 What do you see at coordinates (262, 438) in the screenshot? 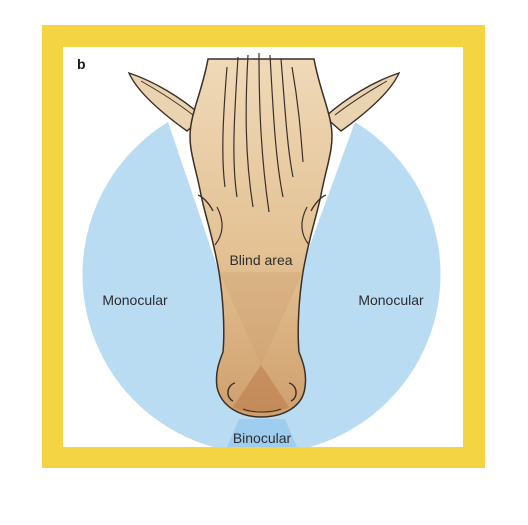
I see `label-binocular: Binocular` at bounding box center [262, 438].